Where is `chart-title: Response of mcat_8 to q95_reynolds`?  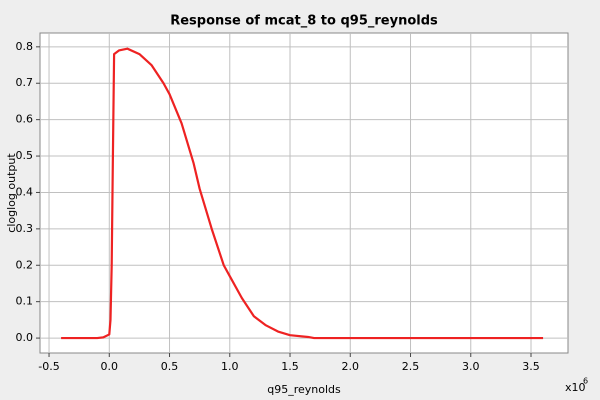 chart-title: Response of mcat_8 to q95_reynolds is located at coordinates (304, 21).